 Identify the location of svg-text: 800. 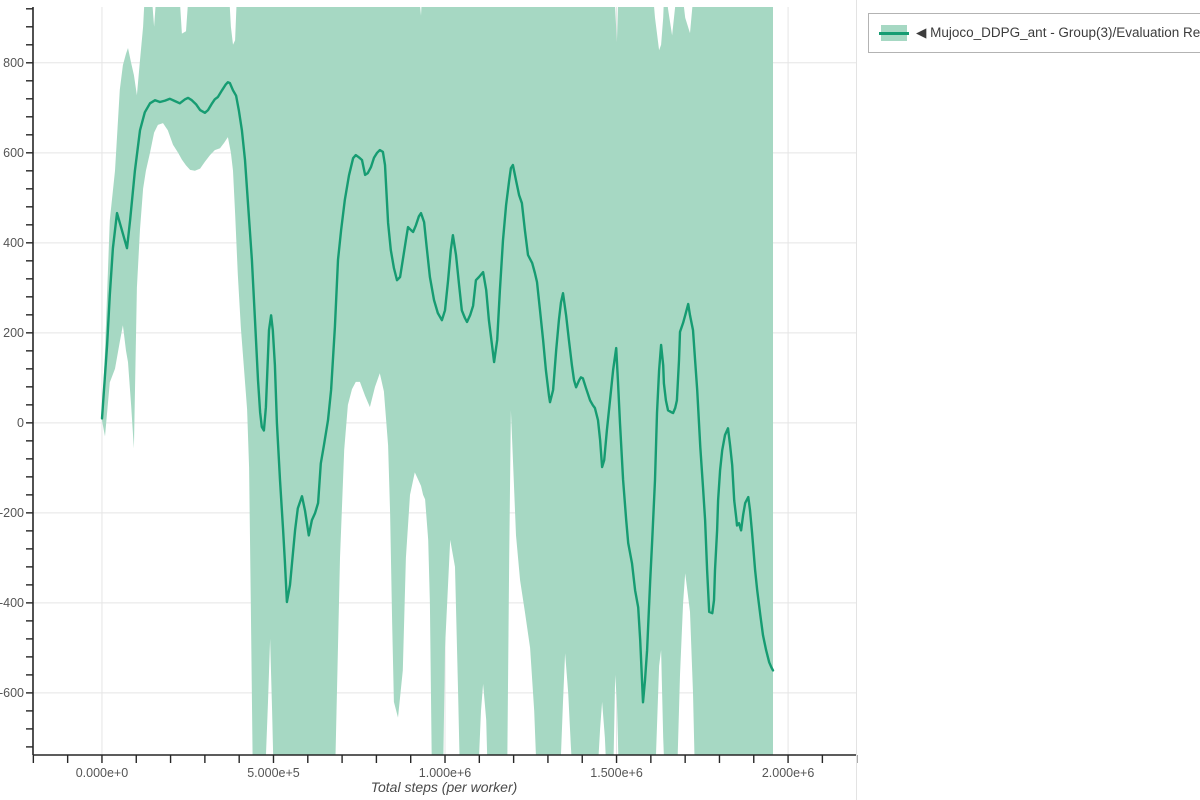
(13, 63).